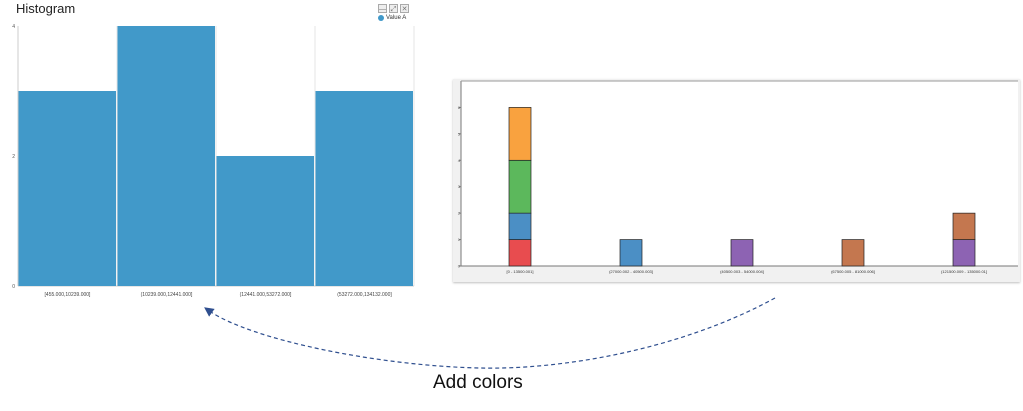 This screenshot has width=1023, height=411. I want to click on x-tick-label: (27000.002 - 40500.003], so click(631, 271).